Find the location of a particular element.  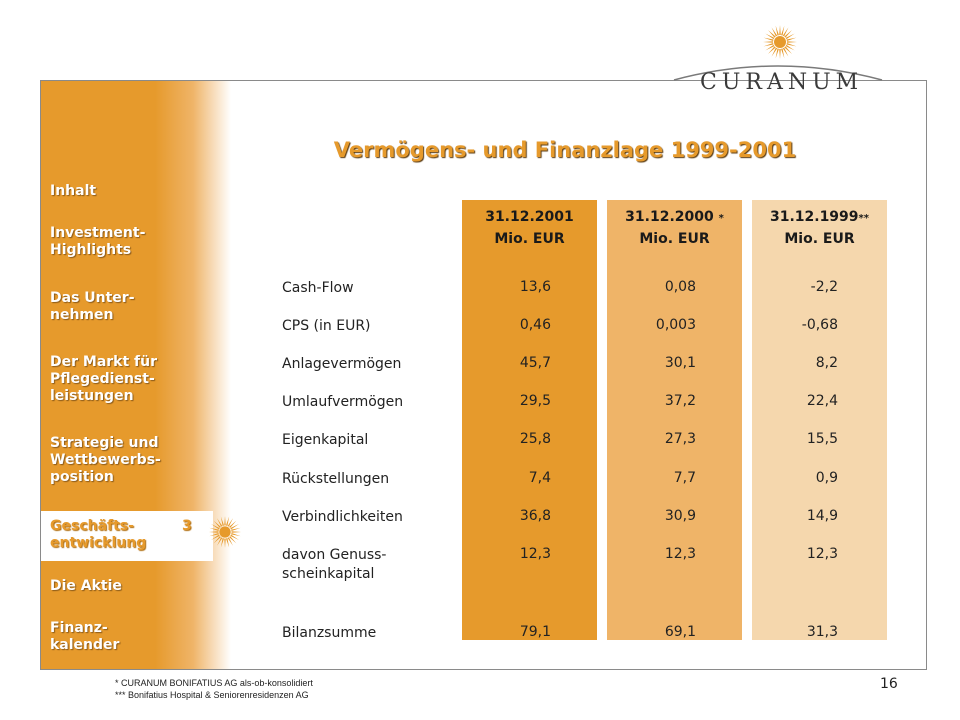

company-logo-text: CURANUM is located at coordinates (782, 82).